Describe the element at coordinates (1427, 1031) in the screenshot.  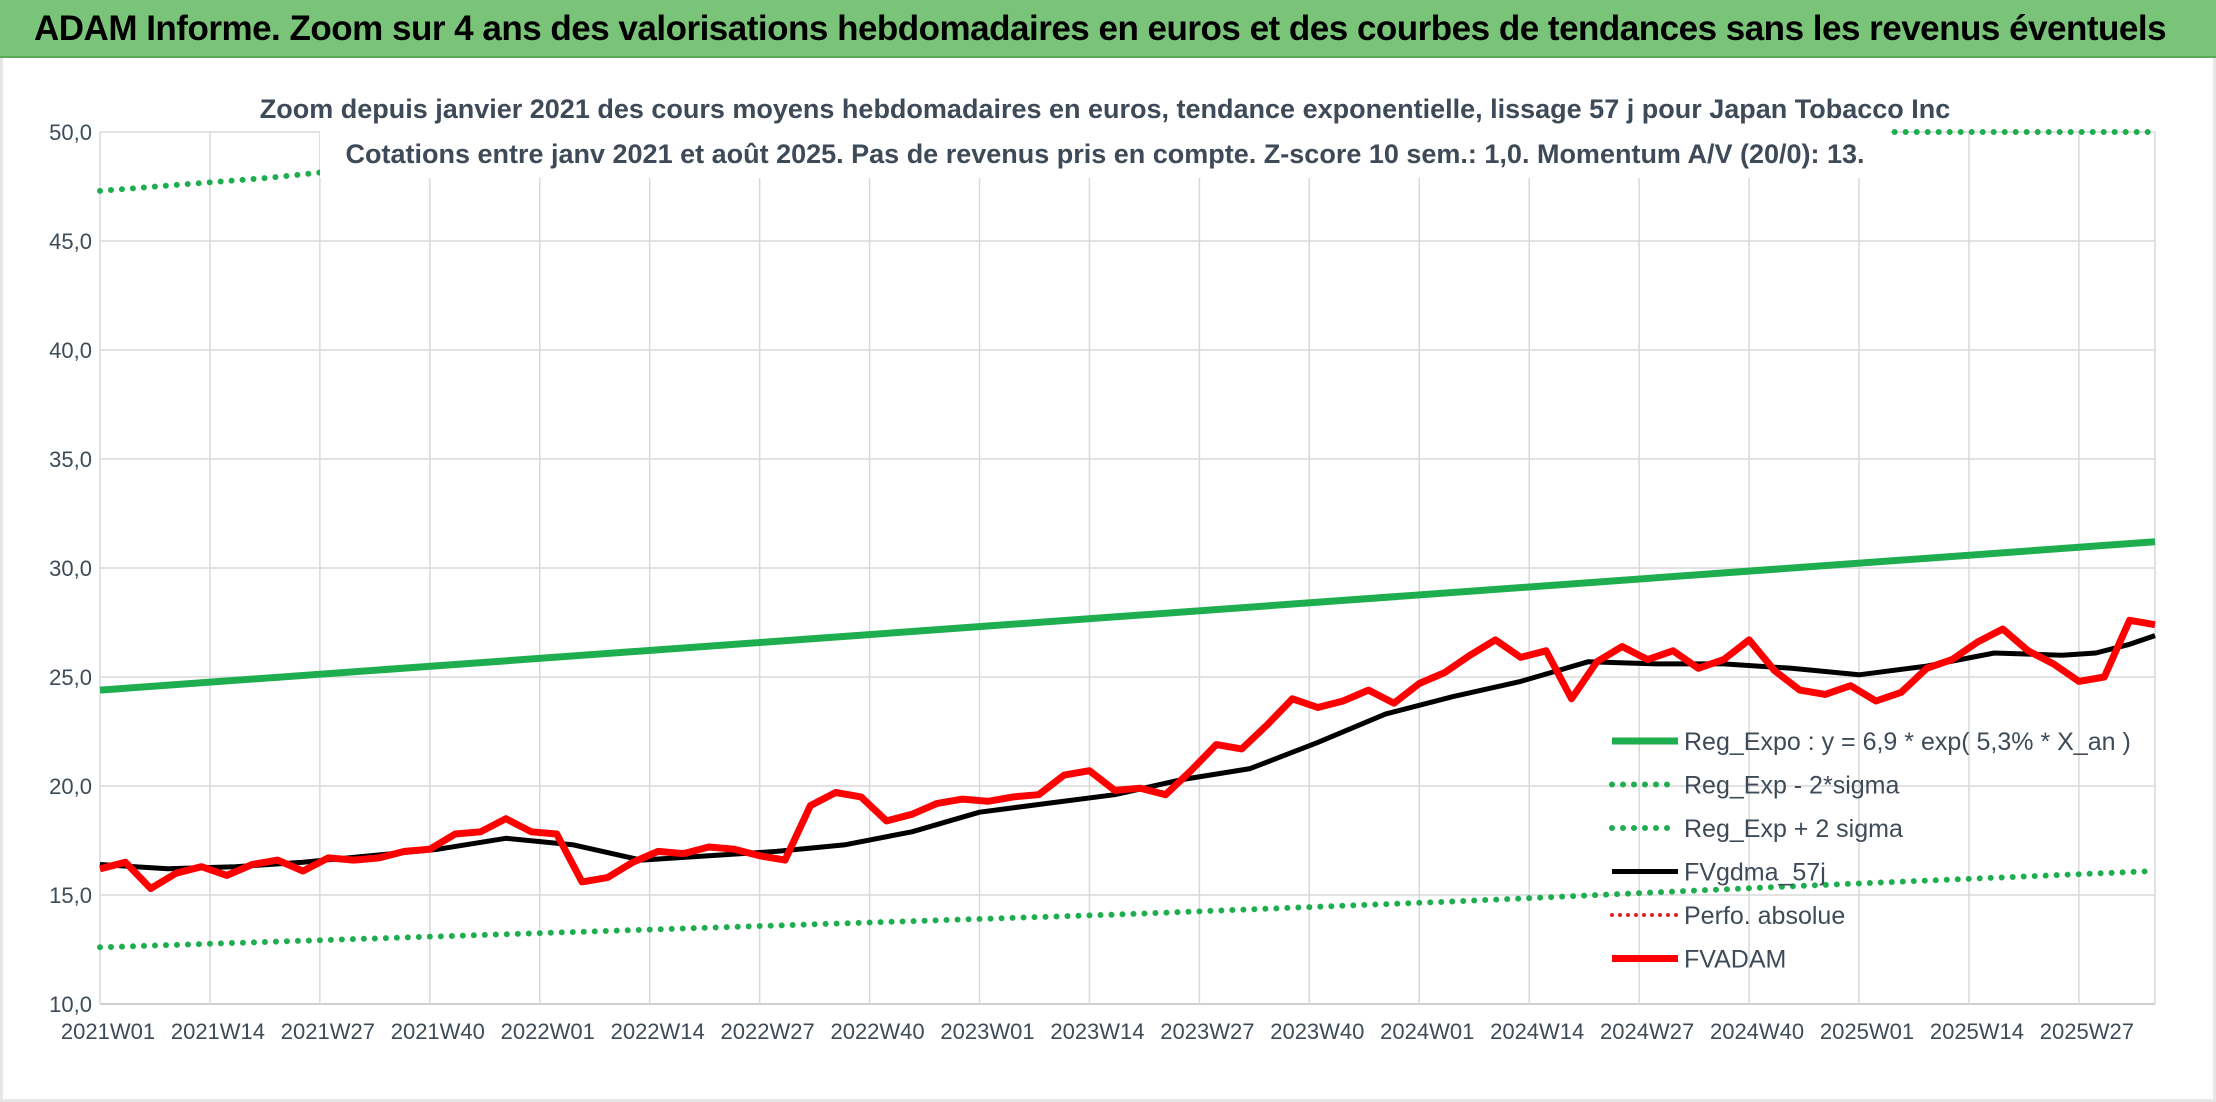
I see `x-tick-label: 2024W01` at that location.